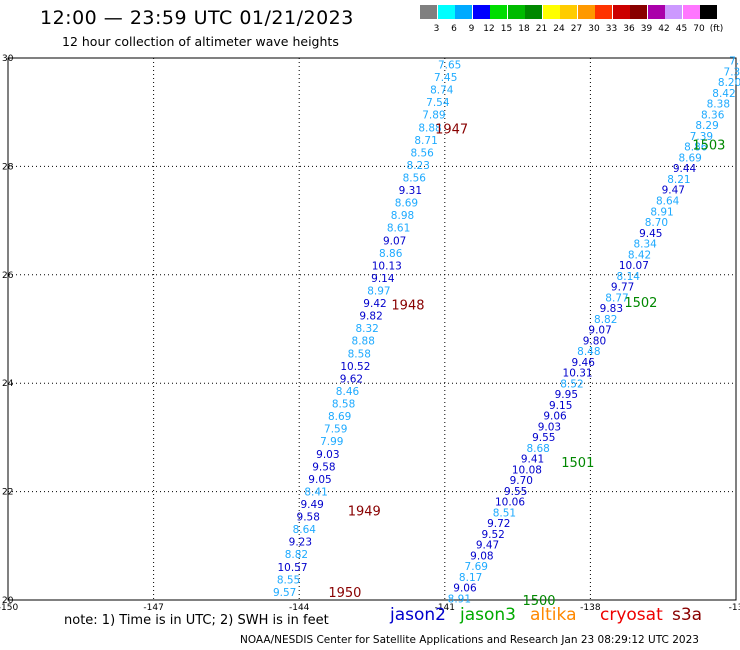  Describe the element at coordinates (406, 204) in the screenshot. I see `wave-height-label: 8.69` at that location.